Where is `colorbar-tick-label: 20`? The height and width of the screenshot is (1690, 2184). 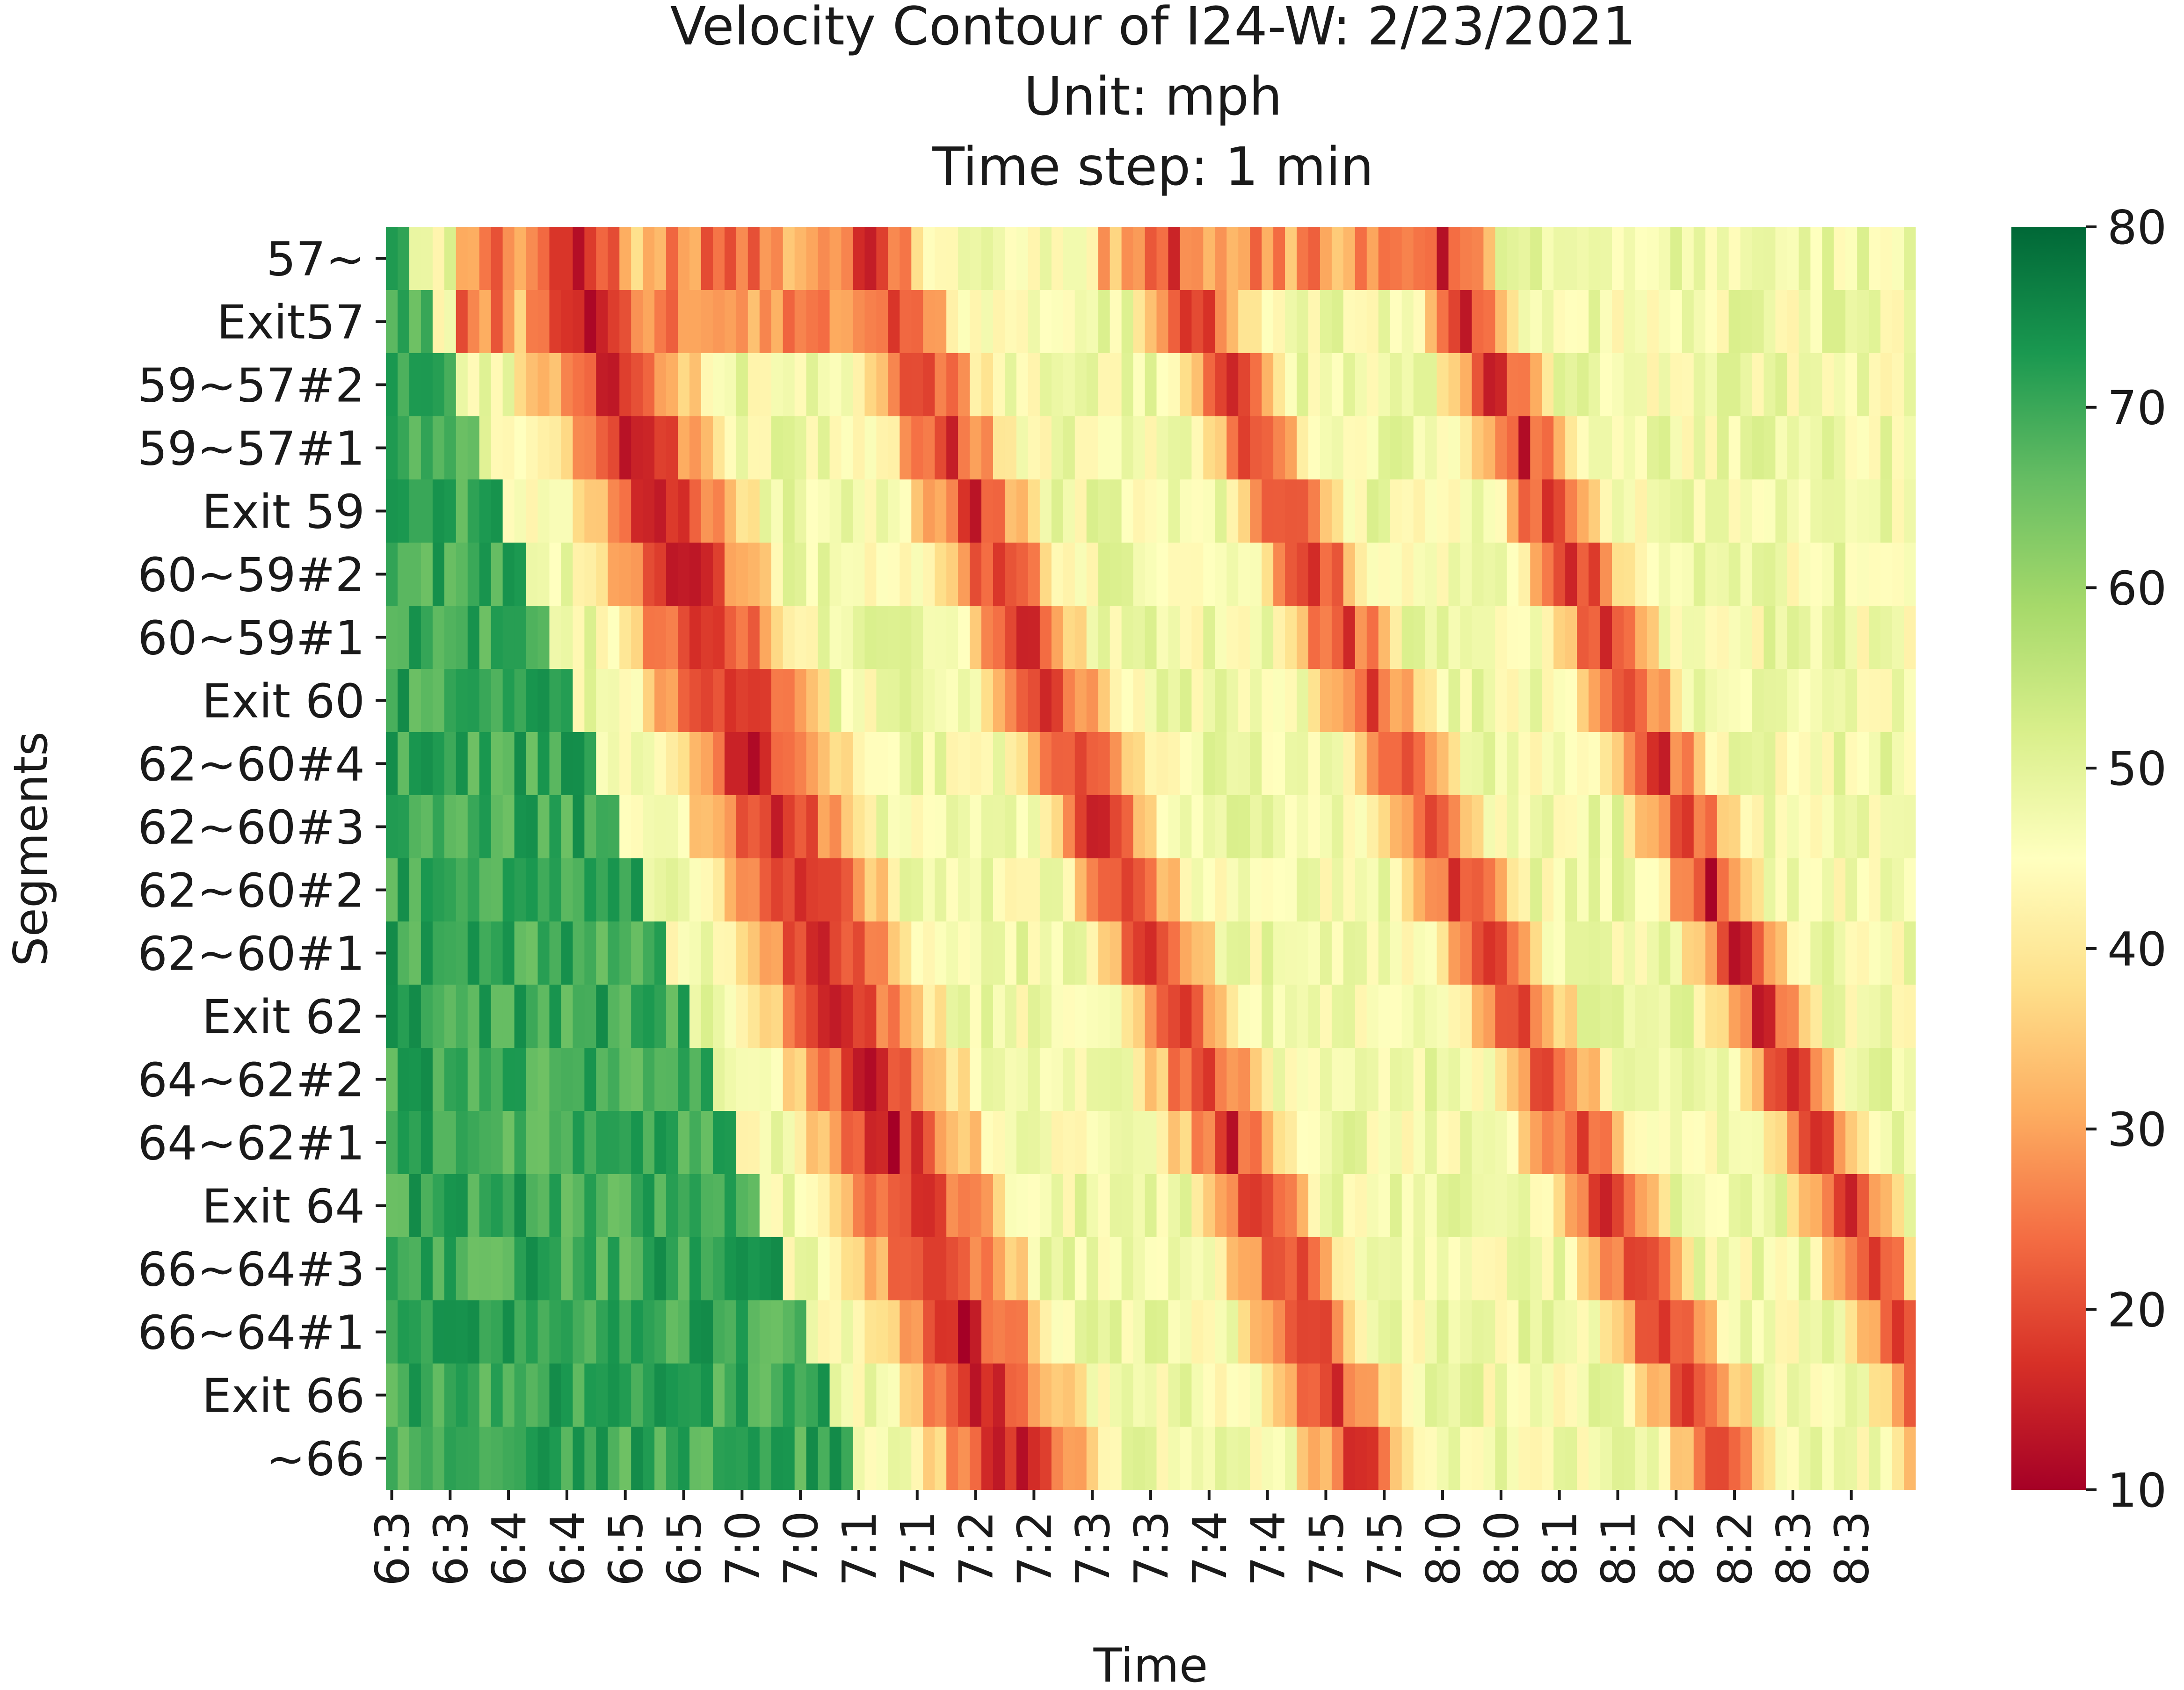 colorbar-tick-label: 20 is located at coordinates (2137, 1310).